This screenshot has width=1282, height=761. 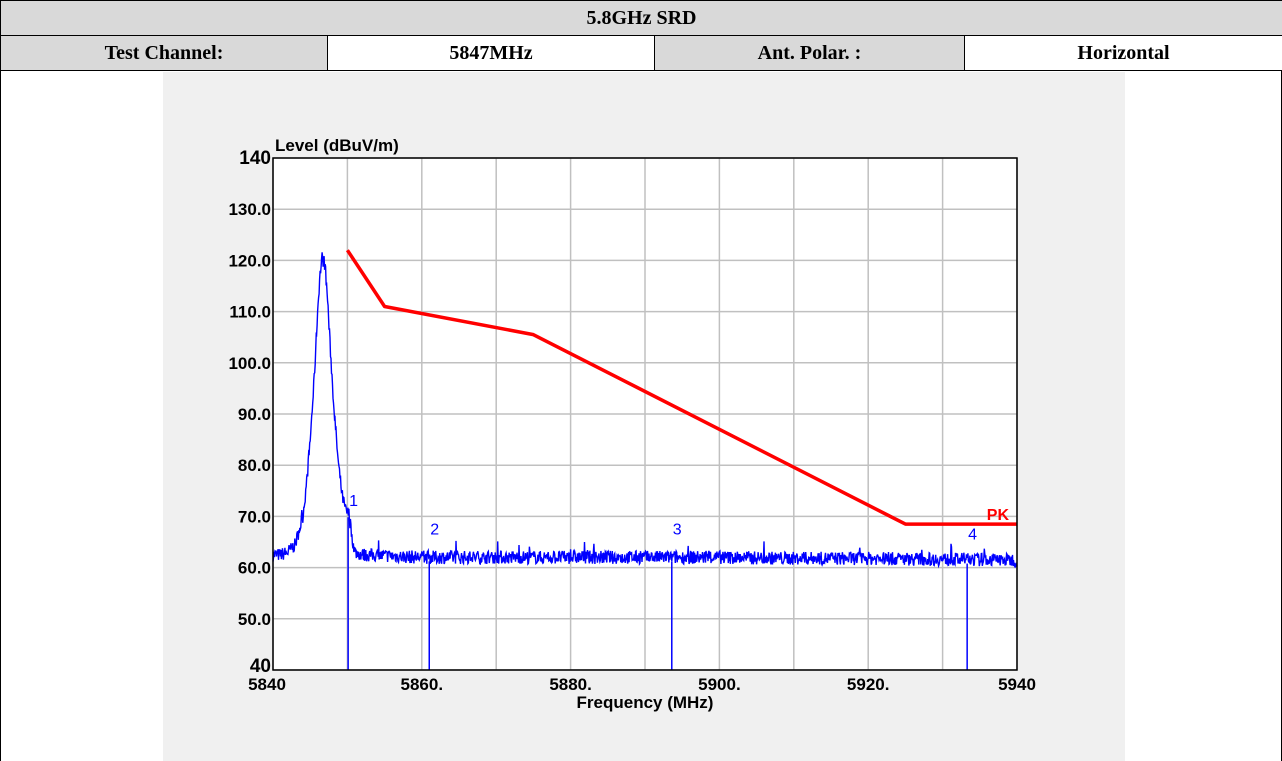 I want to click on marker-label-2: 2, so click(x=434, y=529).